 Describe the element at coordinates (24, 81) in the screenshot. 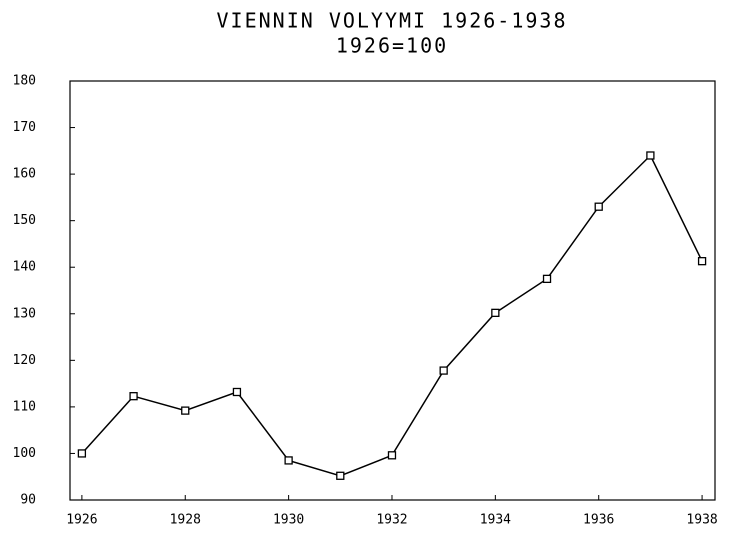

I see `y-tick-label: 180` at that location.